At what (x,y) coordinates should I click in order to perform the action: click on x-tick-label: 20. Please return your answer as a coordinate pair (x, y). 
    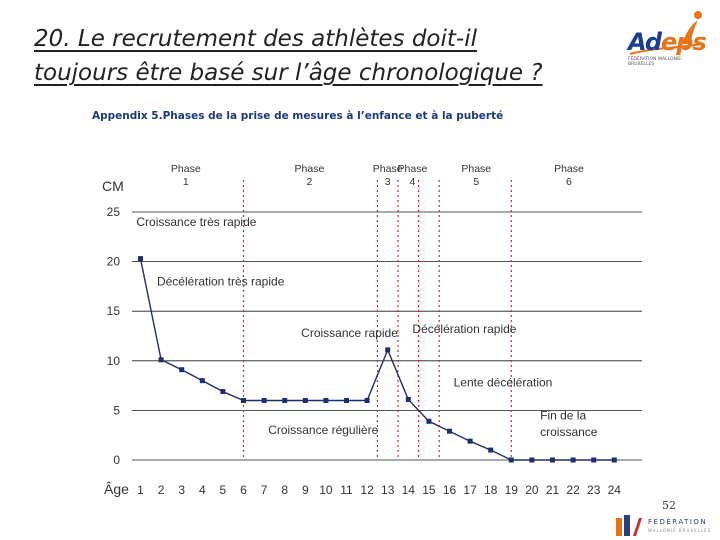
    Looking at the image, I should click on (532, 490).